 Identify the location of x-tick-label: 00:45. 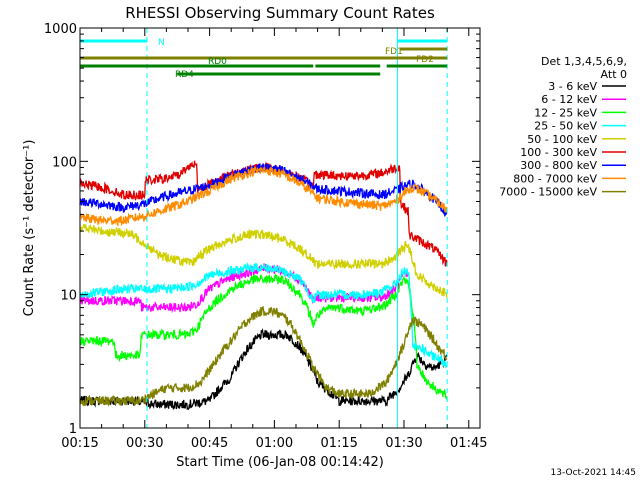
(209, 443).